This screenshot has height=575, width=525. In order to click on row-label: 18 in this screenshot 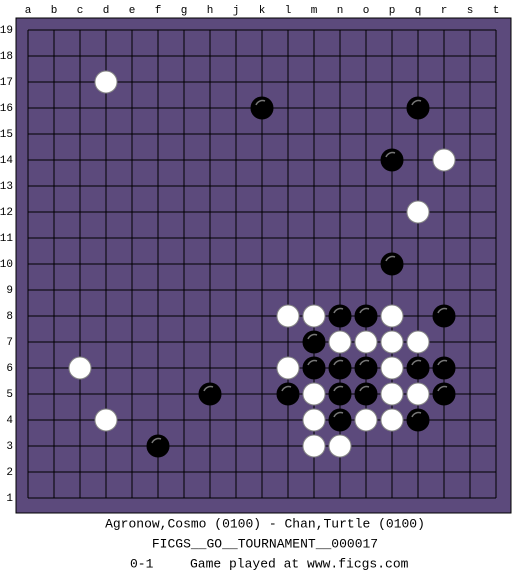, I will do `click(6, 57)`.